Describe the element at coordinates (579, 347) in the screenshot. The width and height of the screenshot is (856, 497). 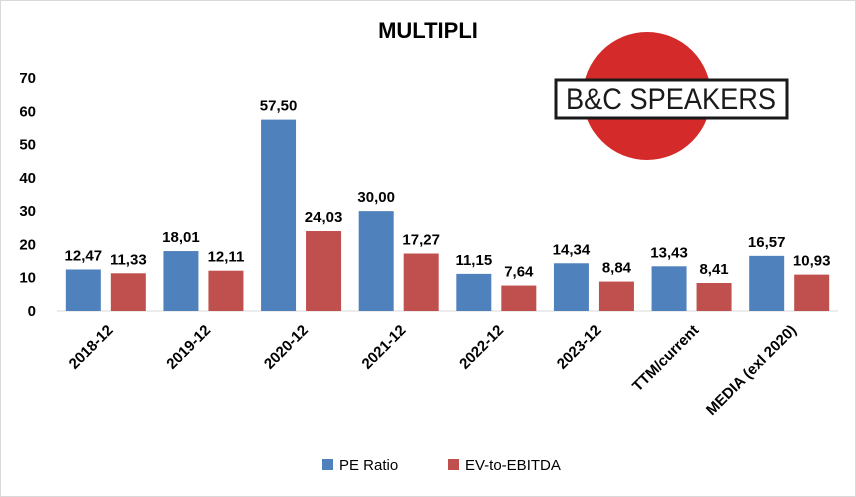
I see `x-category-label: 2023-12` at that location.